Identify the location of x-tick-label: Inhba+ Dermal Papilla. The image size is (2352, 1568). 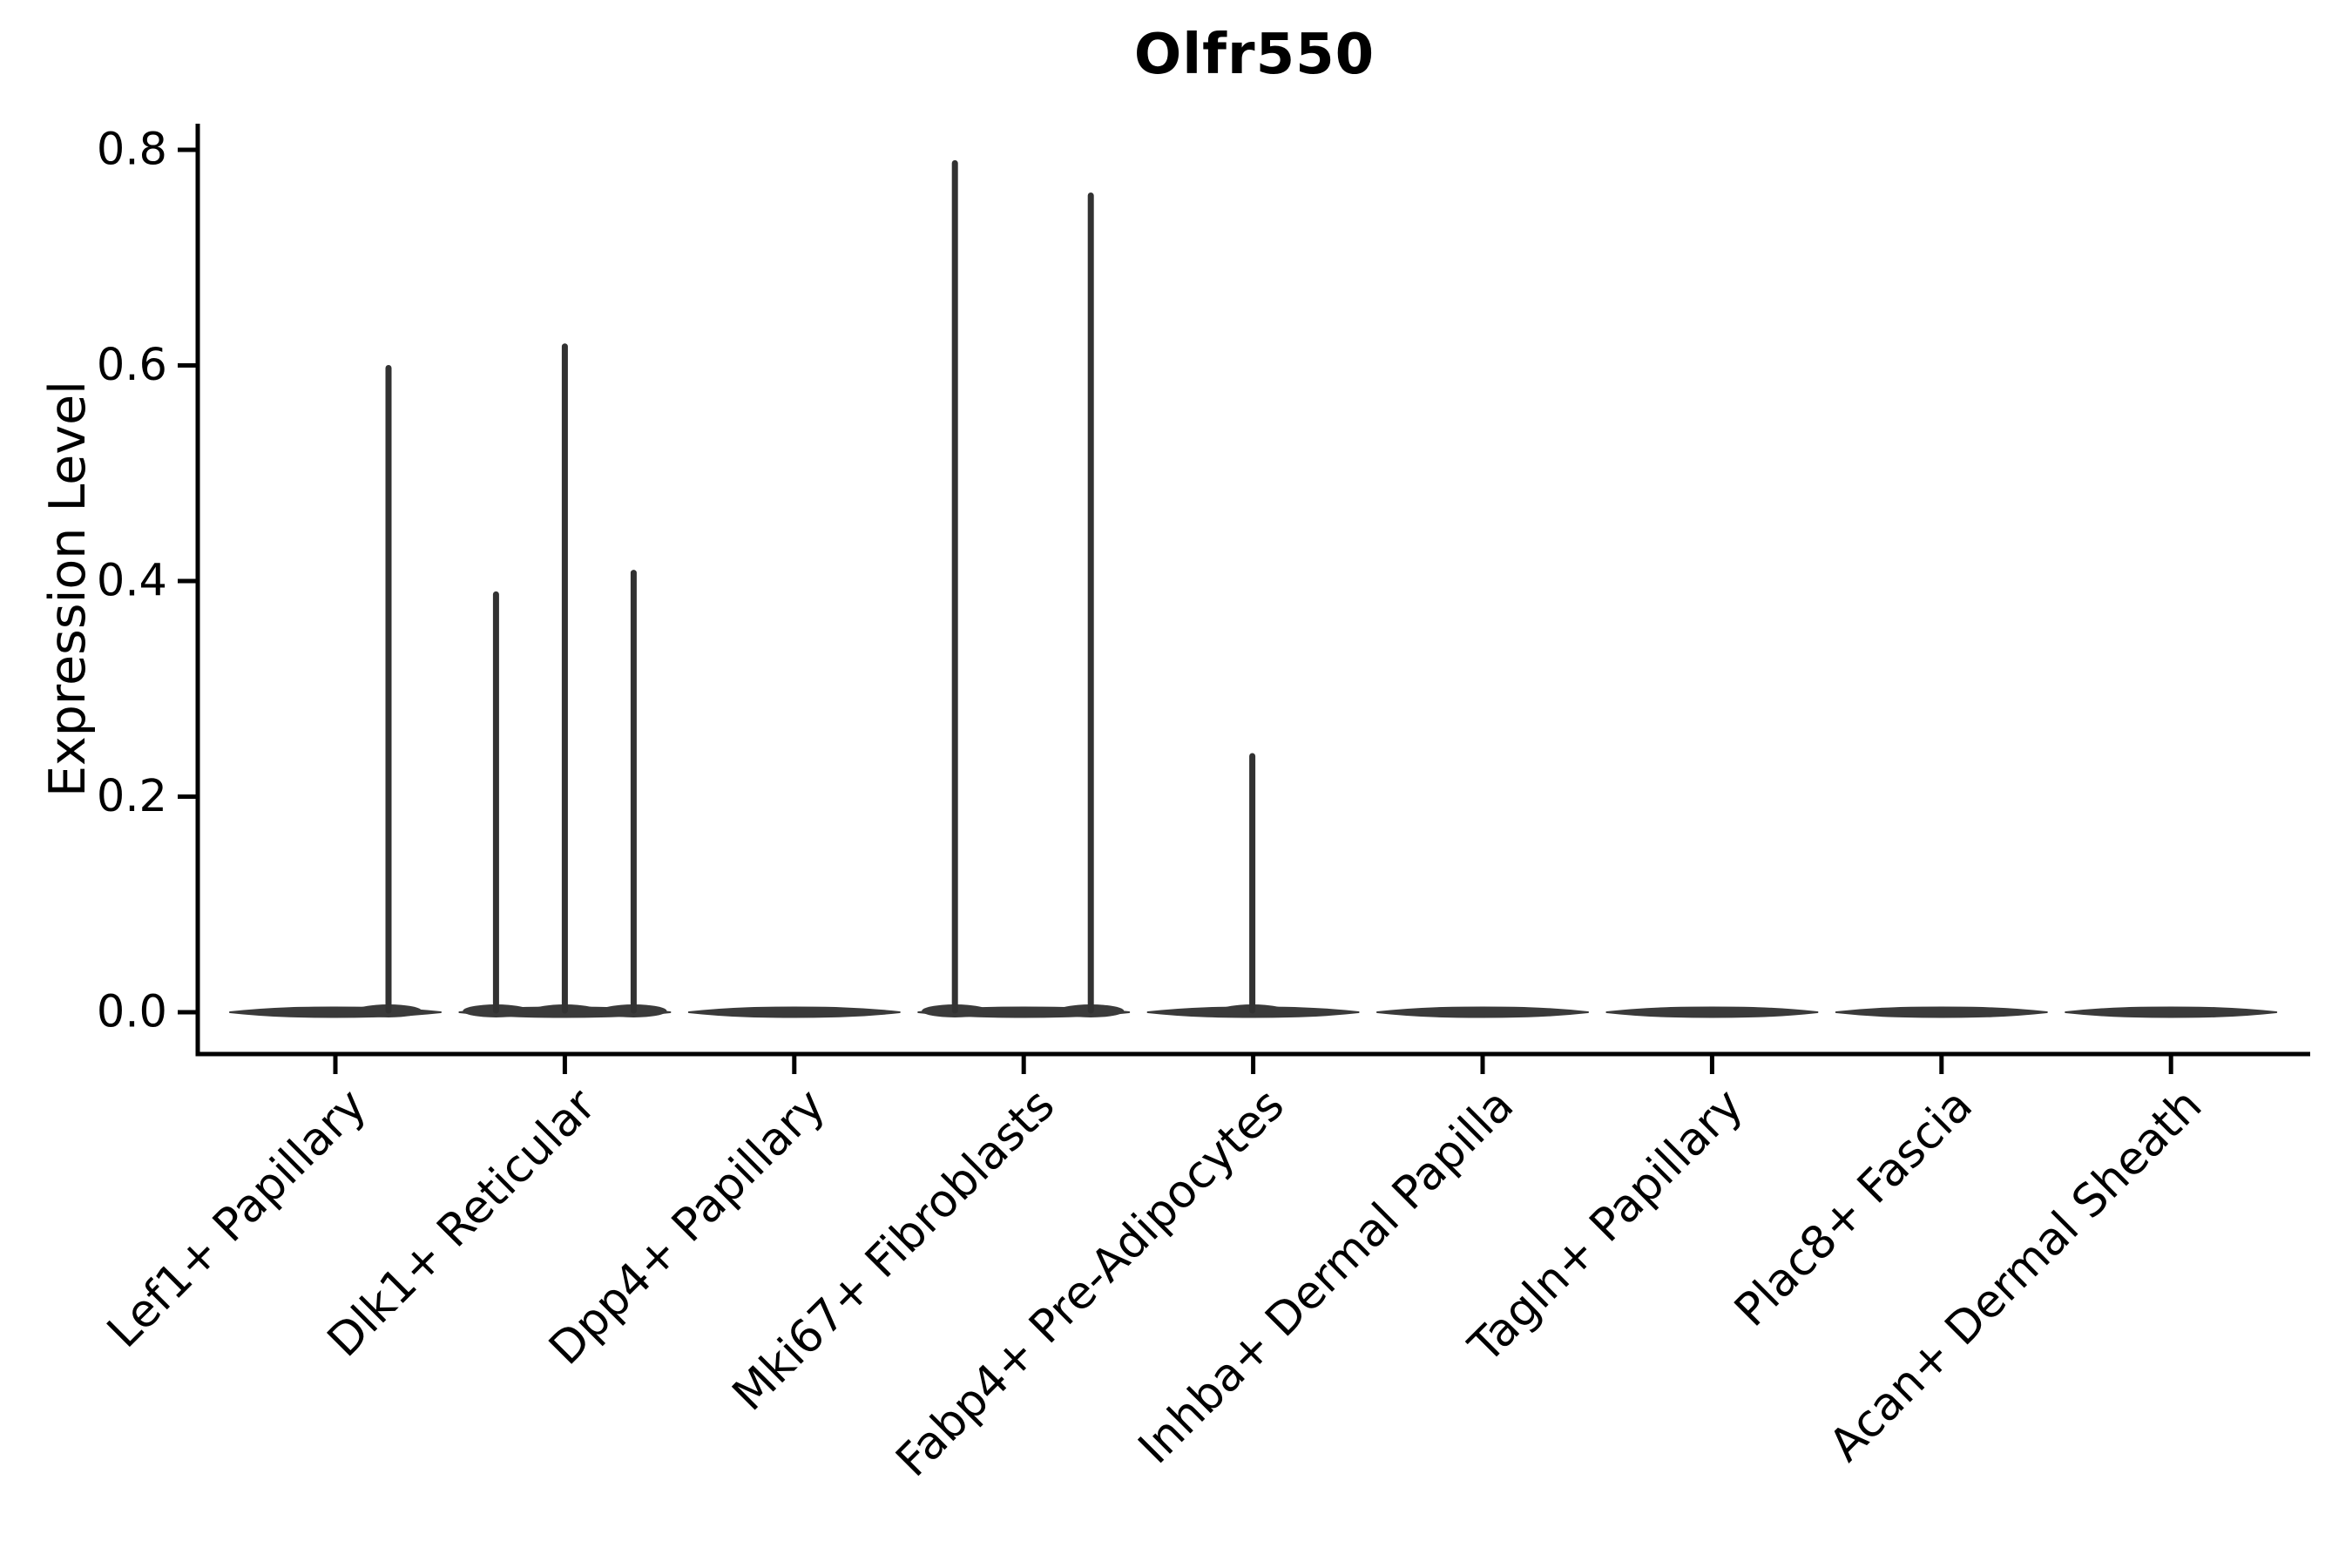
(1326, 1276).